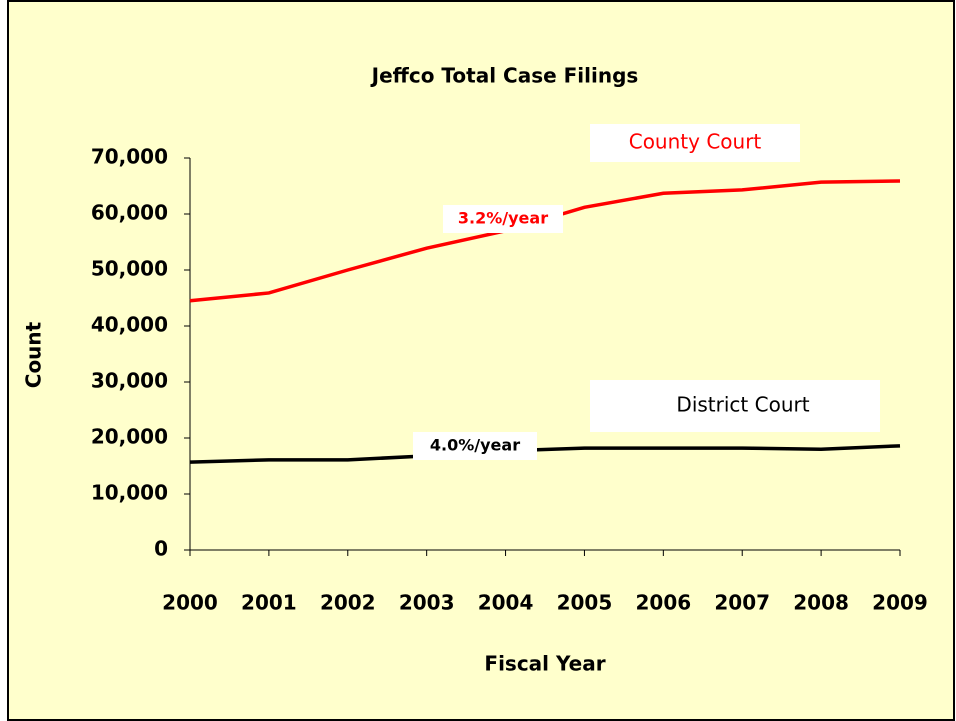 The height and width of the screenshot is (721, 956). I want to click on annotation: 4.0%/year, so click(475, 445).